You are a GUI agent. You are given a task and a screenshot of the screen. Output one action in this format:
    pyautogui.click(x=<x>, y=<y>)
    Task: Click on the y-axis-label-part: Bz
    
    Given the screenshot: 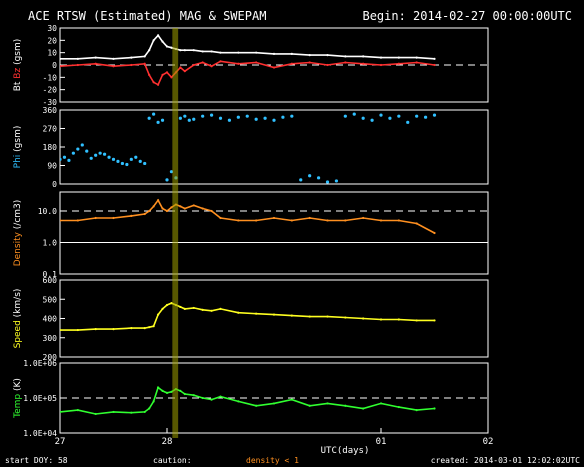 What is the action you would take?
    pyautogui.click(x=18, y=73)
    